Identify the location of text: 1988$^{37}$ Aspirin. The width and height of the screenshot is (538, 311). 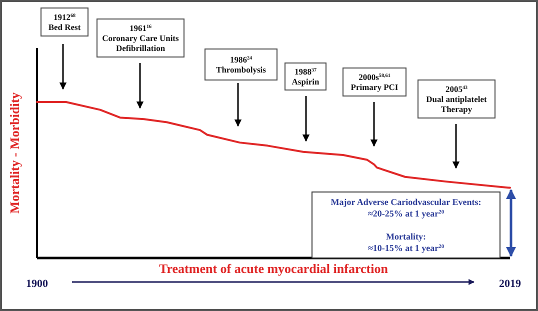
(306, 76).